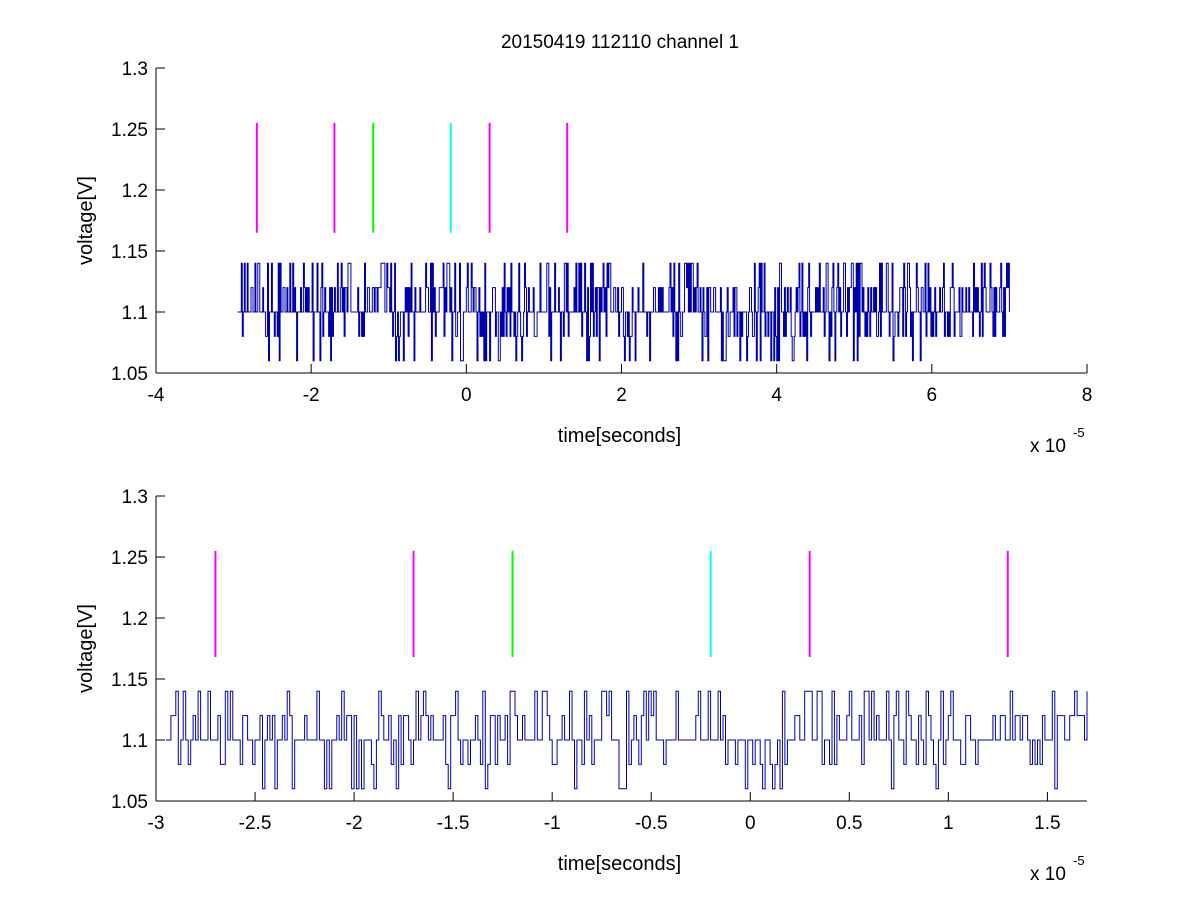 The height and width of the screenshot is (901, 1200). What do you see at coordinates (552, 823) in the screenshot?
I see `x-tick-label: -1` at bounding box center [552, 823].